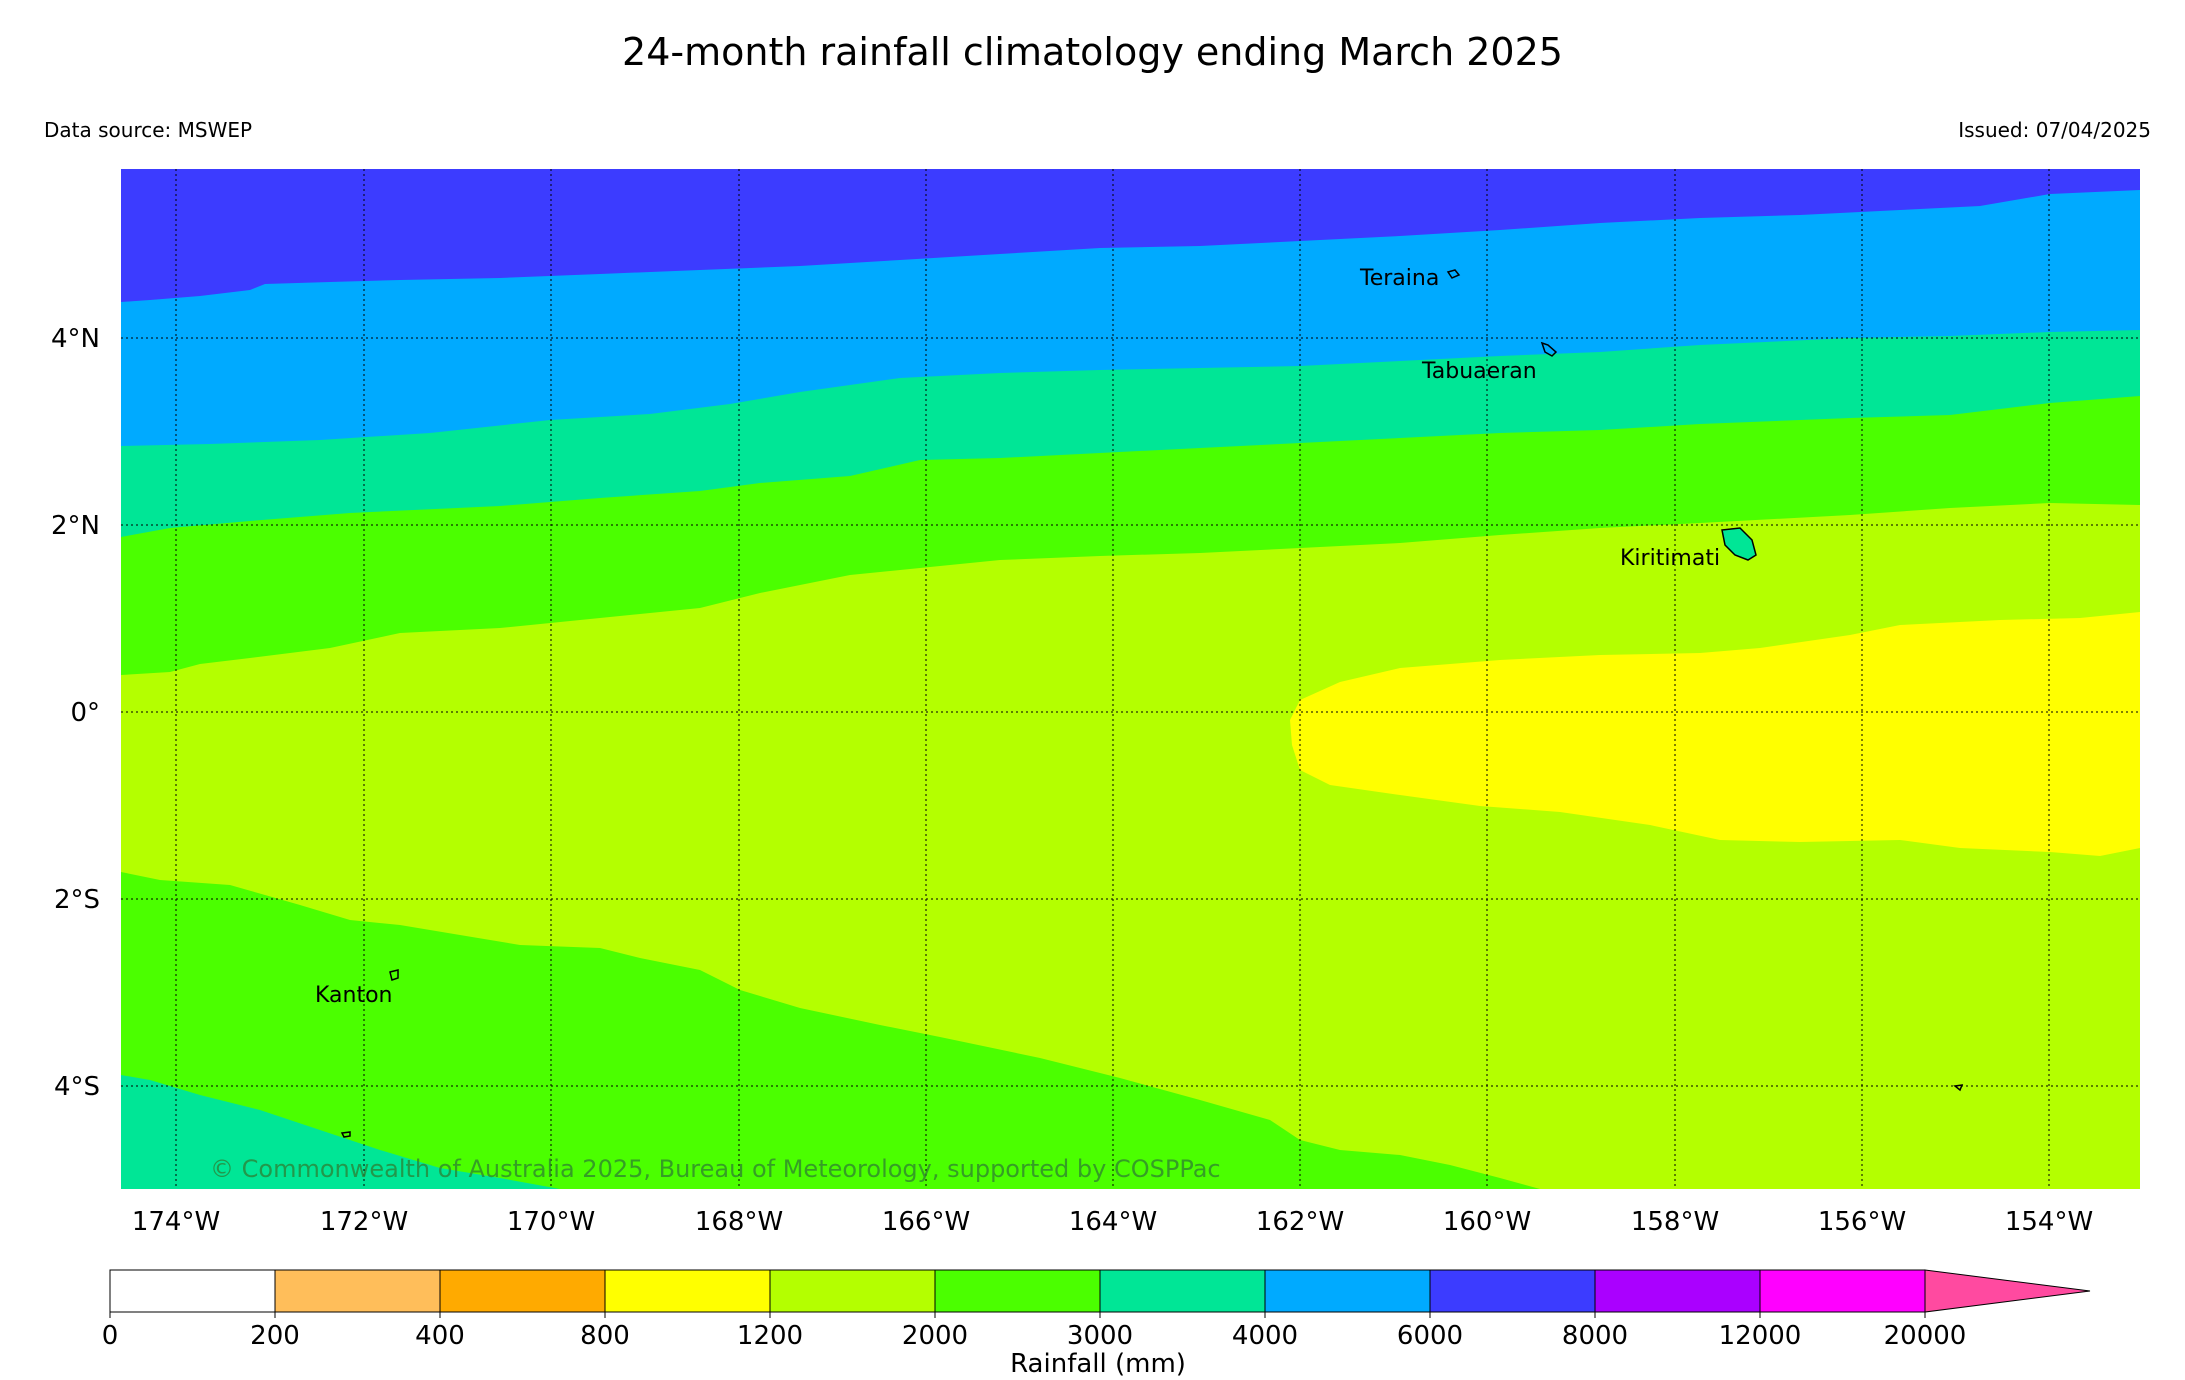  Describe the element at coordinates (1479, 371) in the screenshot. I see `place-label-tabuaeran: Tabuaeran` at that location.